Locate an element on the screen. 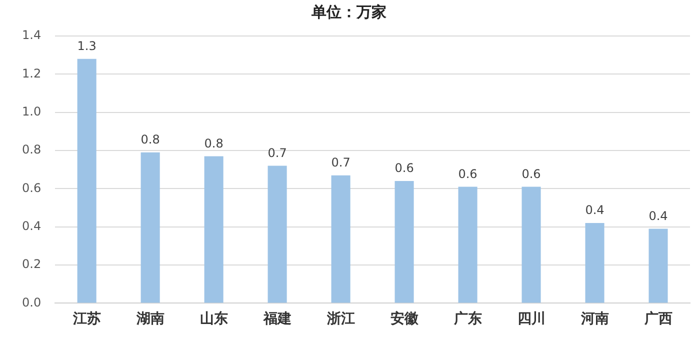 This screenshot has width=700, height=340. x-tick-label: 安徽 is located at coordinates (405, 319).